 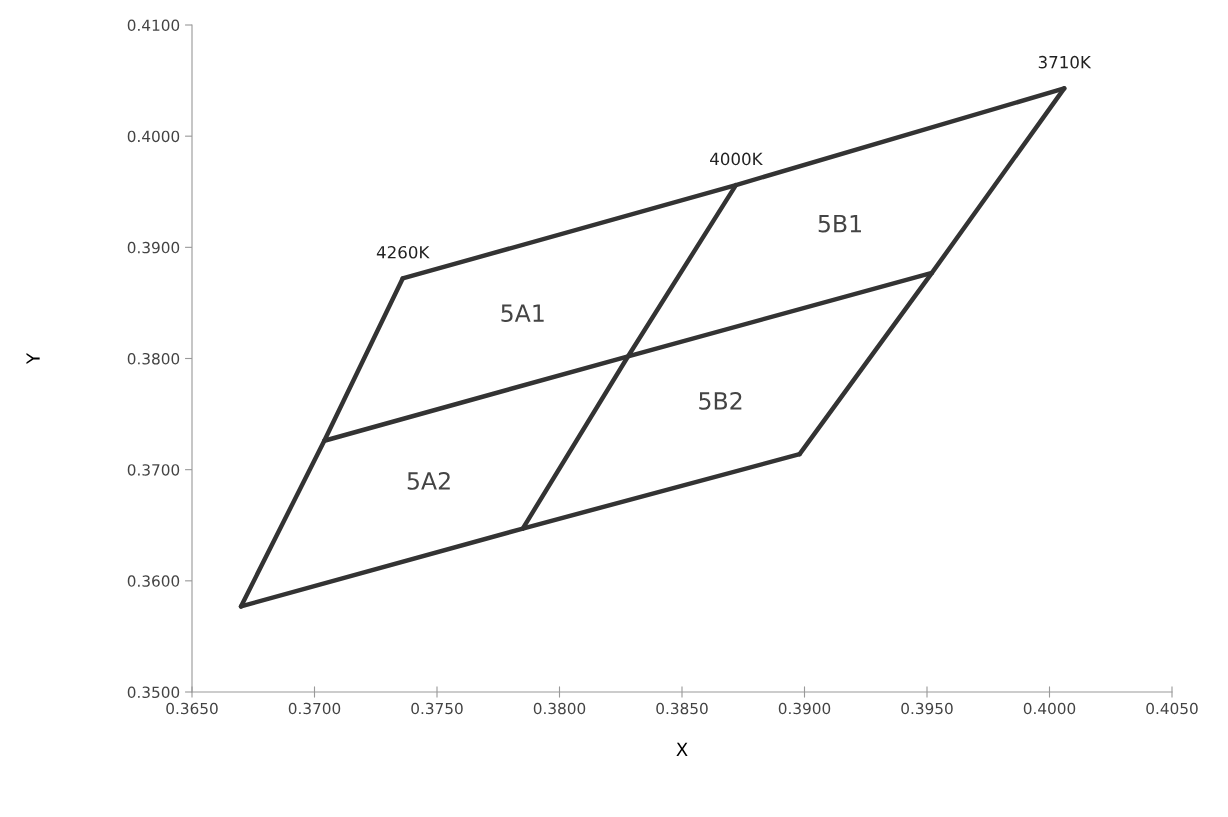 I want to click on annotation: 3710K, so click(x=1065, y=62).